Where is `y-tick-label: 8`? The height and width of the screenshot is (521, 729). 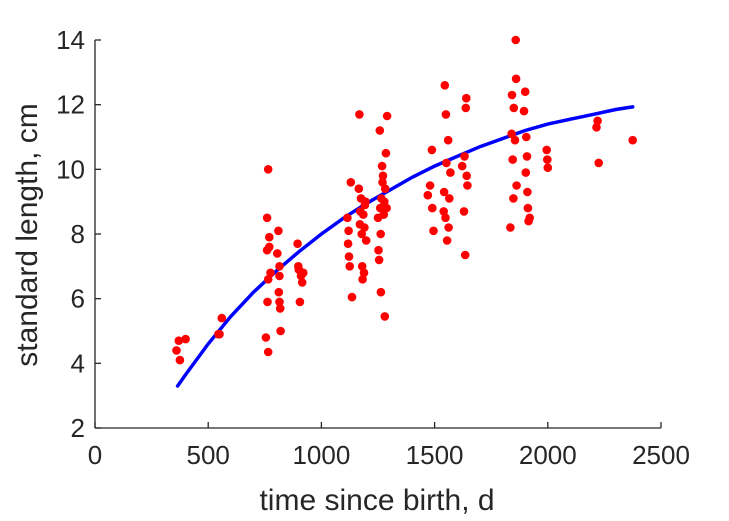
y-tick-label: 8 is located at coordinates (78, 234).